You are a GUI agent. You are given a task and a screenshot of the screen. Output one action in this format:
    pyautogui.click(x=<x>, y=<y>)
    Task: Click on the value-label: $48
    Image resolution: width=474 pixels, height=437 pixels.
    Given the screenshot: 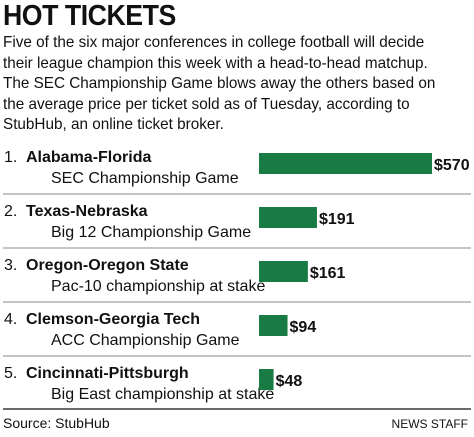 What is the action you would take?
    pyautogui.click(x=289, y=381)
    